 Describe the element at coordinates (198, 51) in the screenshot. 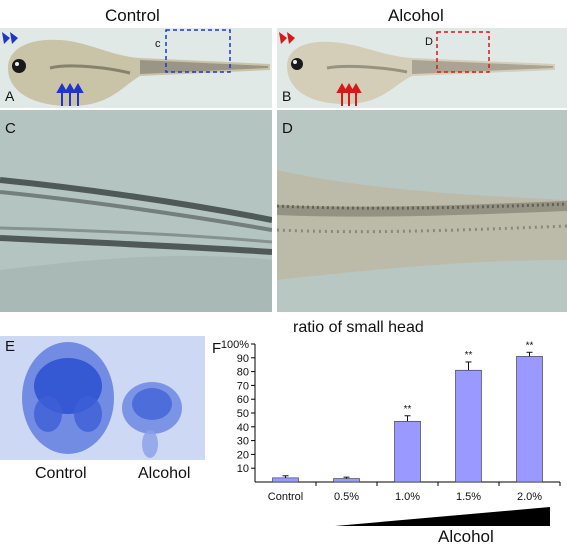

I see `roi-box-control` at that location.